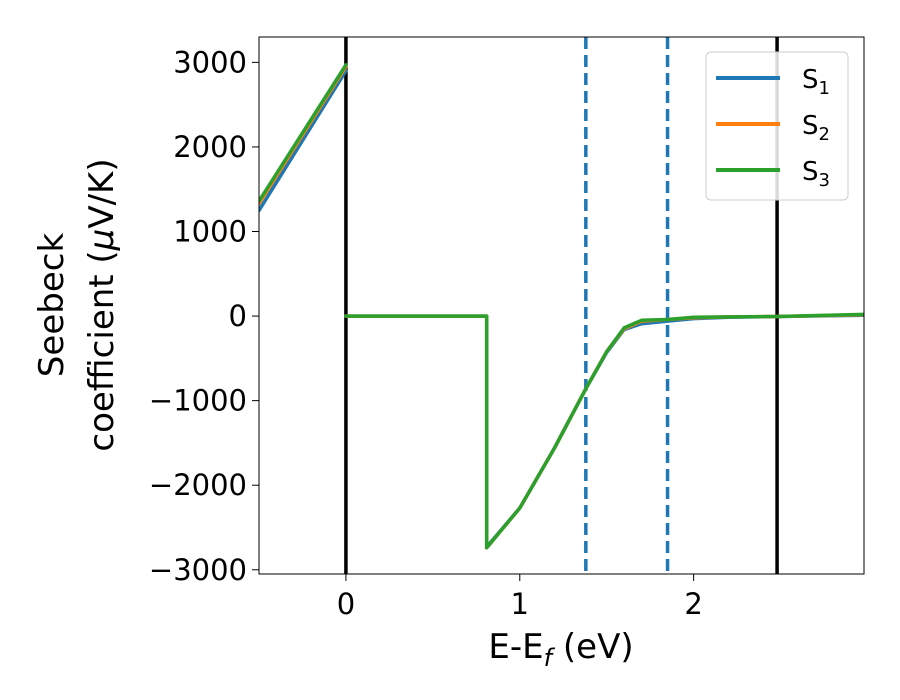 The height and width of the screenshot is (700, 900). What do you see at coordinates (520, 604) in the screenshot?
I see `x-tick-label: 1` at bounding box center [520, 604].